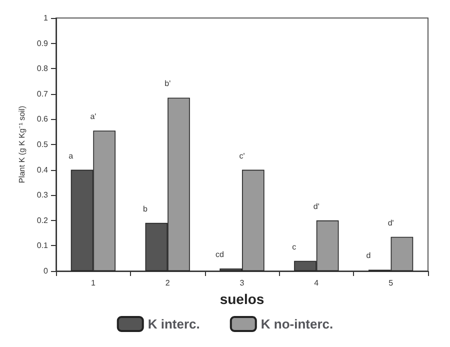 This screenshot has height=347, width=450. What do you see at coordinates (42, 69) in the screenshot?
I see `y-tick-label: 0.8` at bounding box center [42, 69].